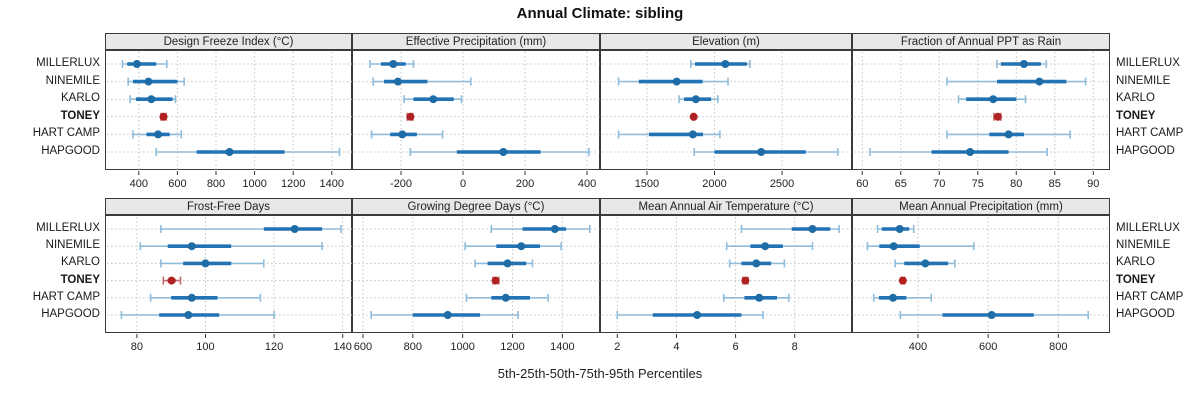 This screenshot has height=400, width=1200. Describe the element at coordinates (401, 184) in the screenshot. I see `x-axis-tick-label: -200` at that location.